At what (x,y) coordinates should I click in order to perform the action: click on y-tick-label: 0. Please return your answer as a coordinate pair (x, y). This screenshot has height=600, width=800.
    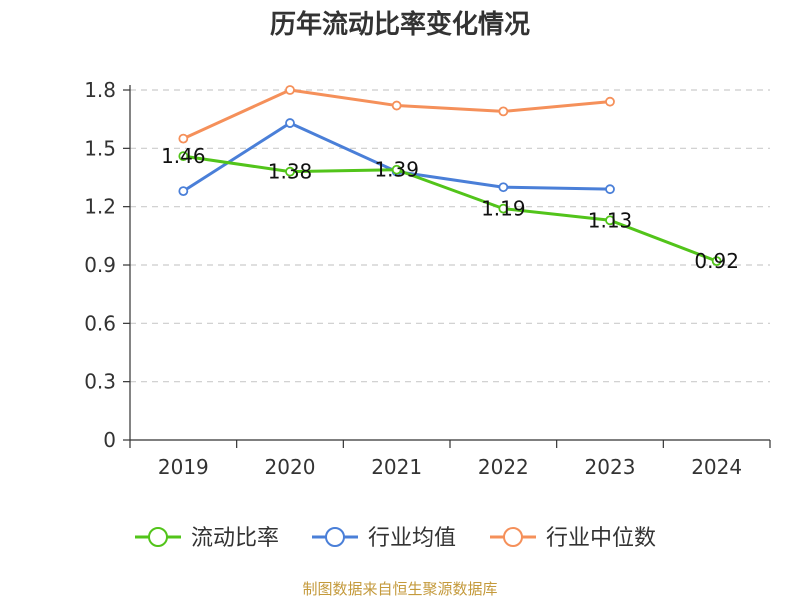
    Looking at the image, I should click on (109, 440).